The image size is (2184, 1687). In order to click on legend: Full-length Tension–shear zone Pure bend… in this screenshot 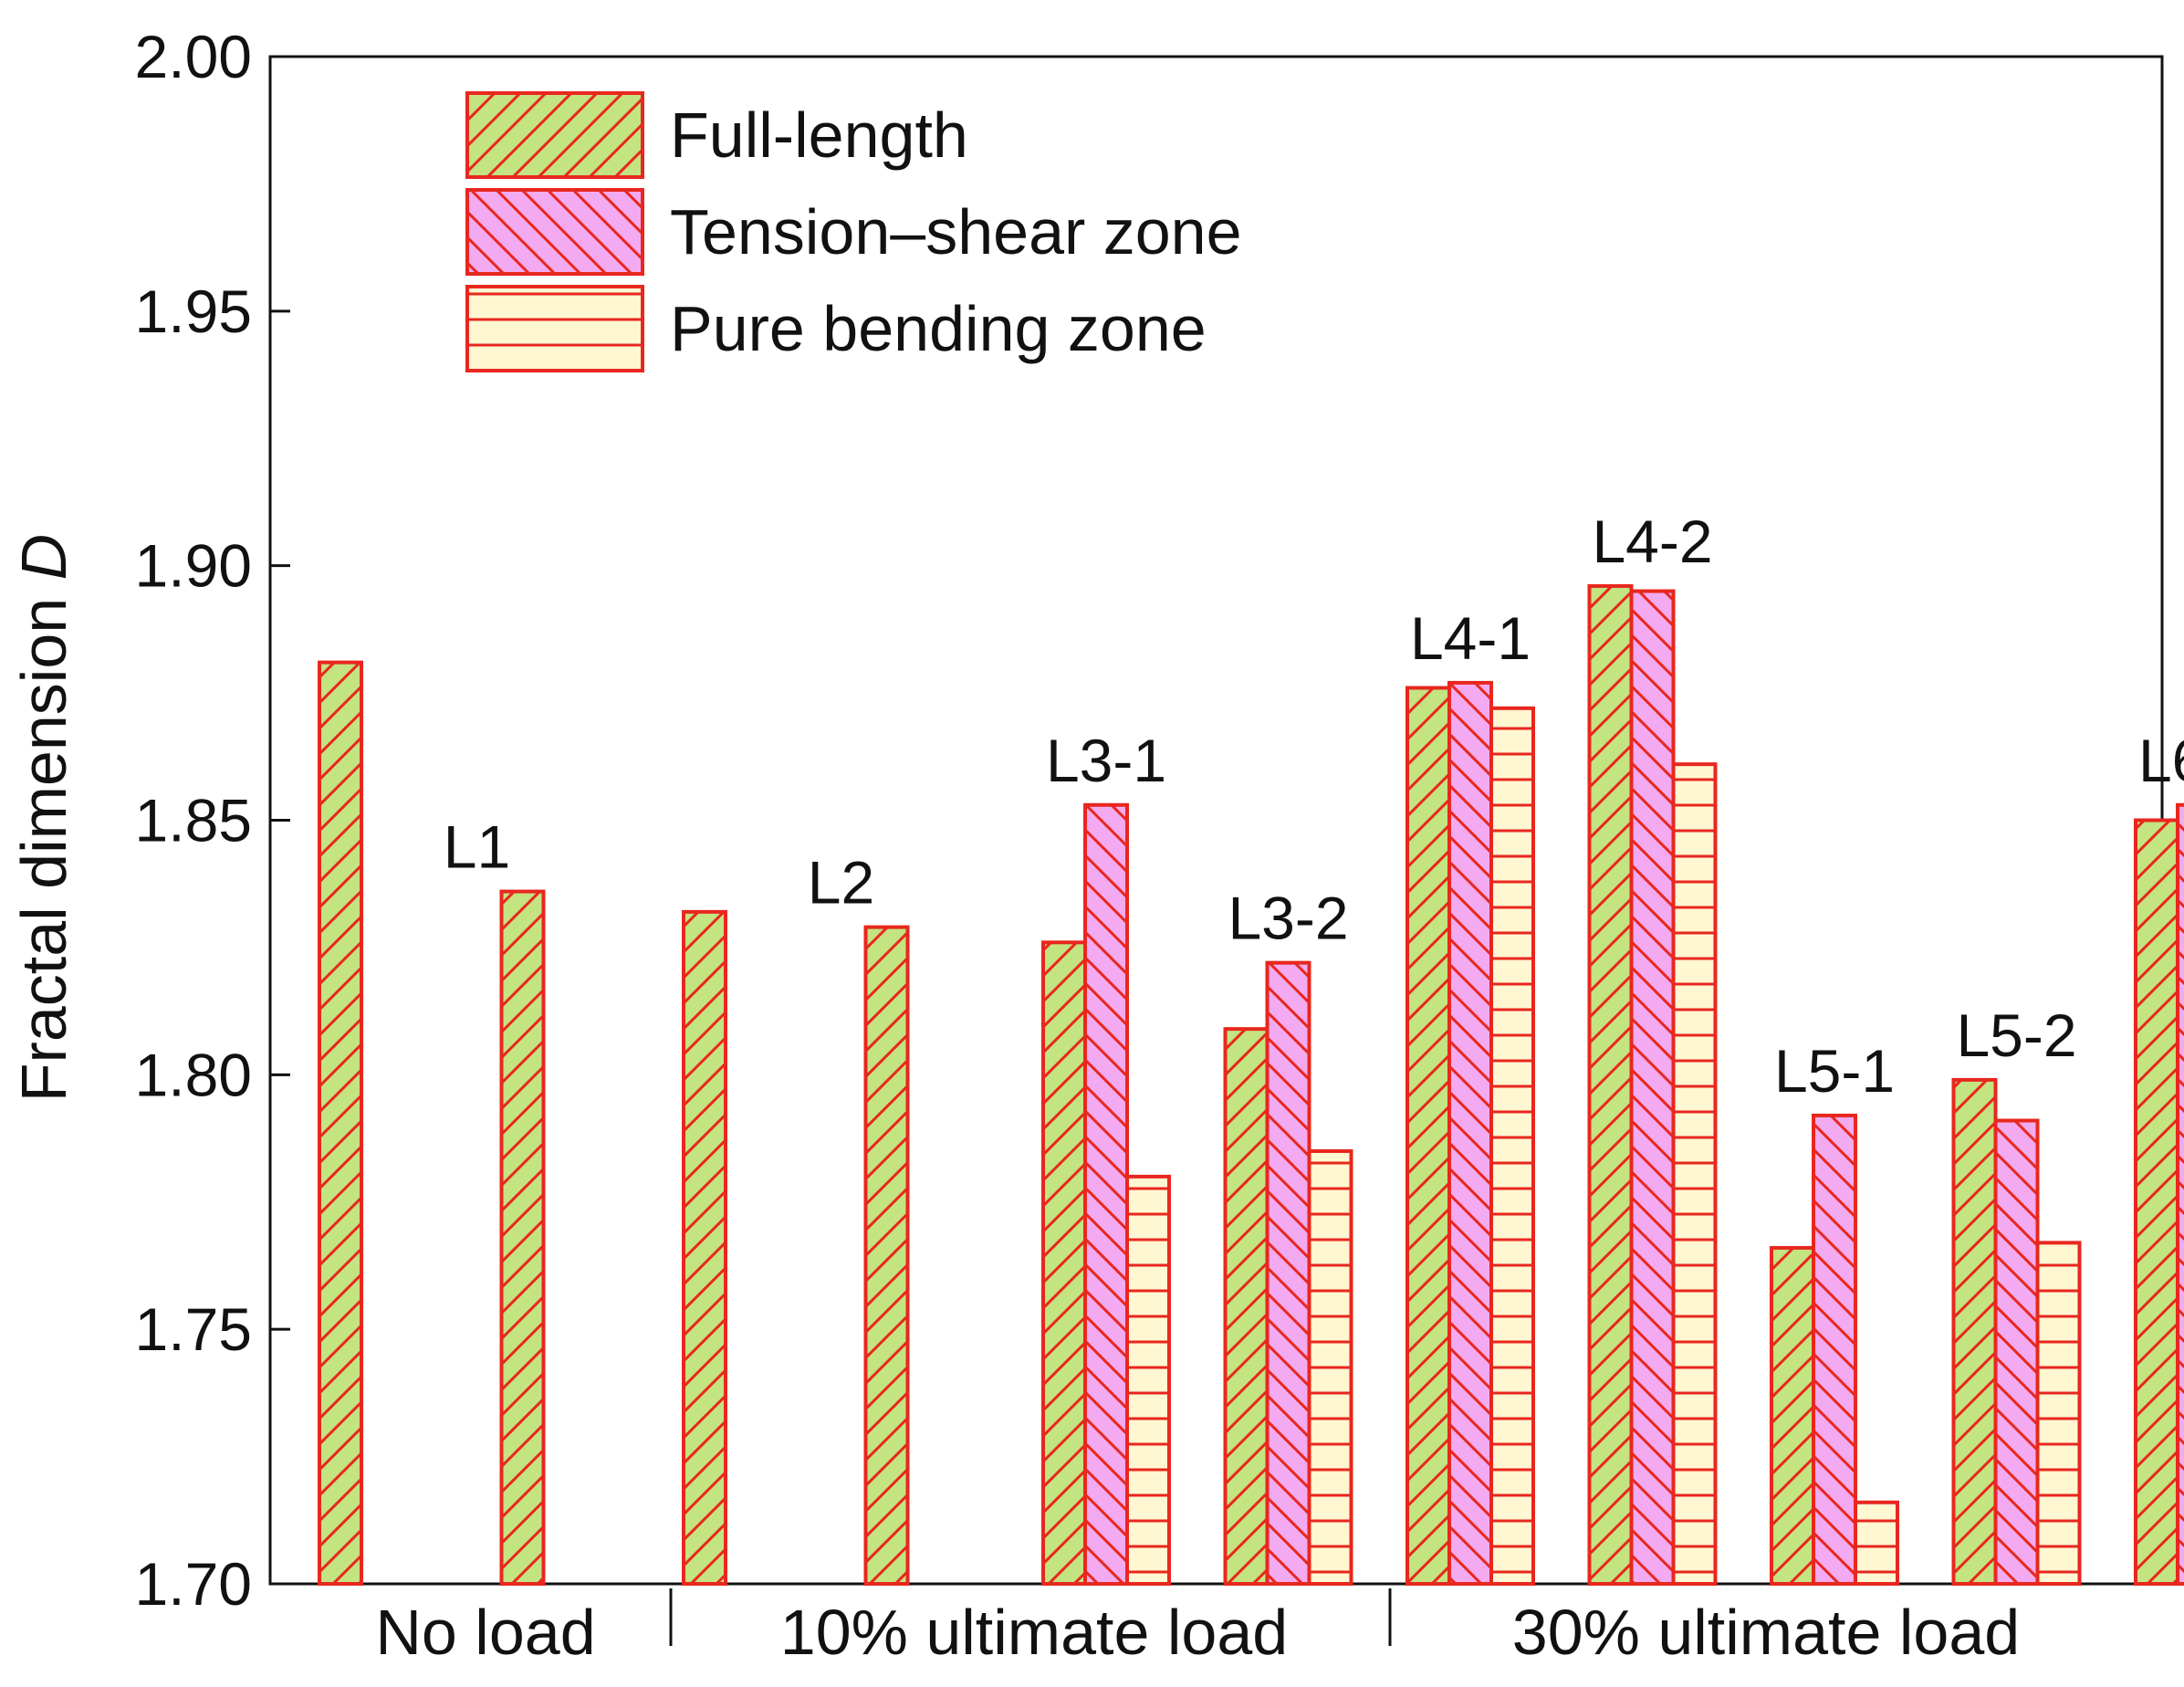, I will do `click(853, 231)`.